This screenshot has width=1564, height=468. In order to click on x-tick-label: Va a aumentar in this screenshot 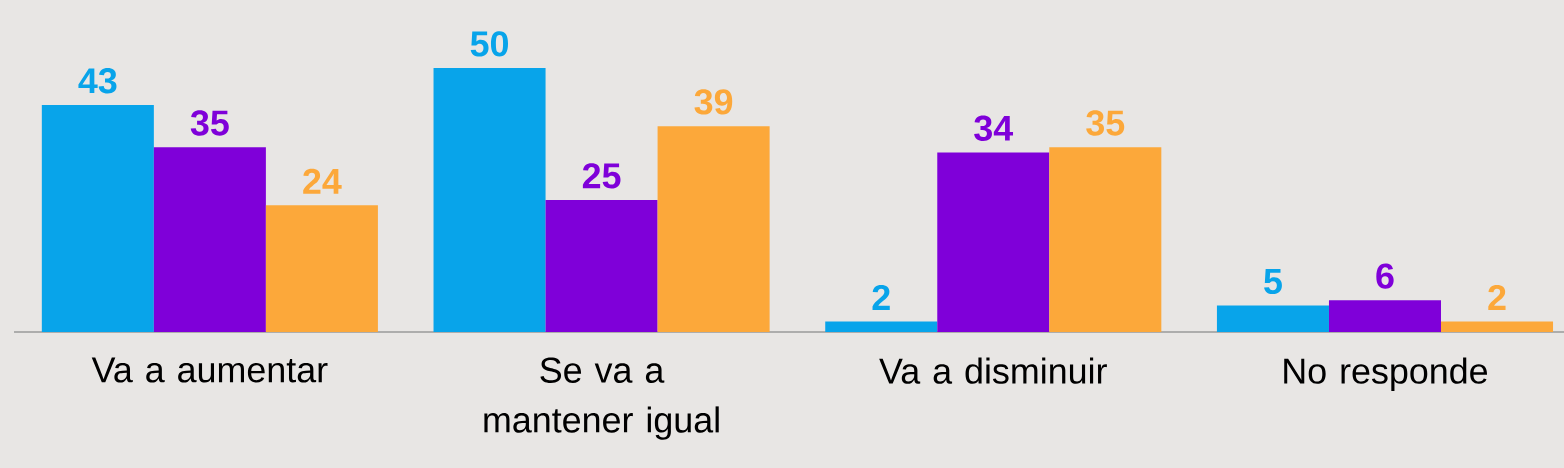, I will do `click(209, 370)`.